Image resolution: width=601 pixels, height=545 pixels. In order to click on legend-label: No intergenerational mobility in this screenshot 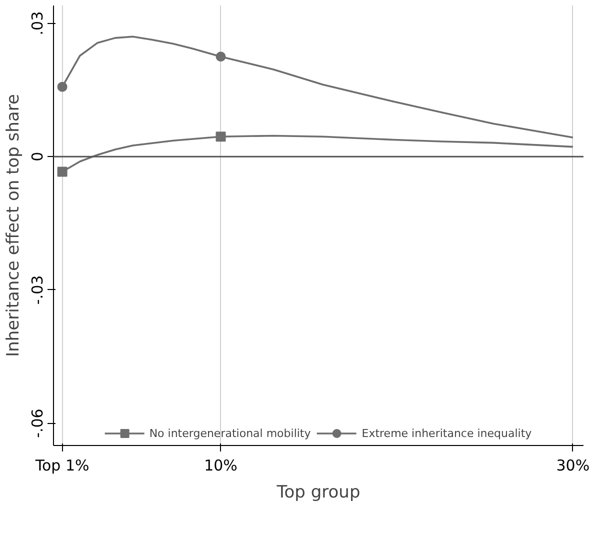, I will do `click(230, 433)`.